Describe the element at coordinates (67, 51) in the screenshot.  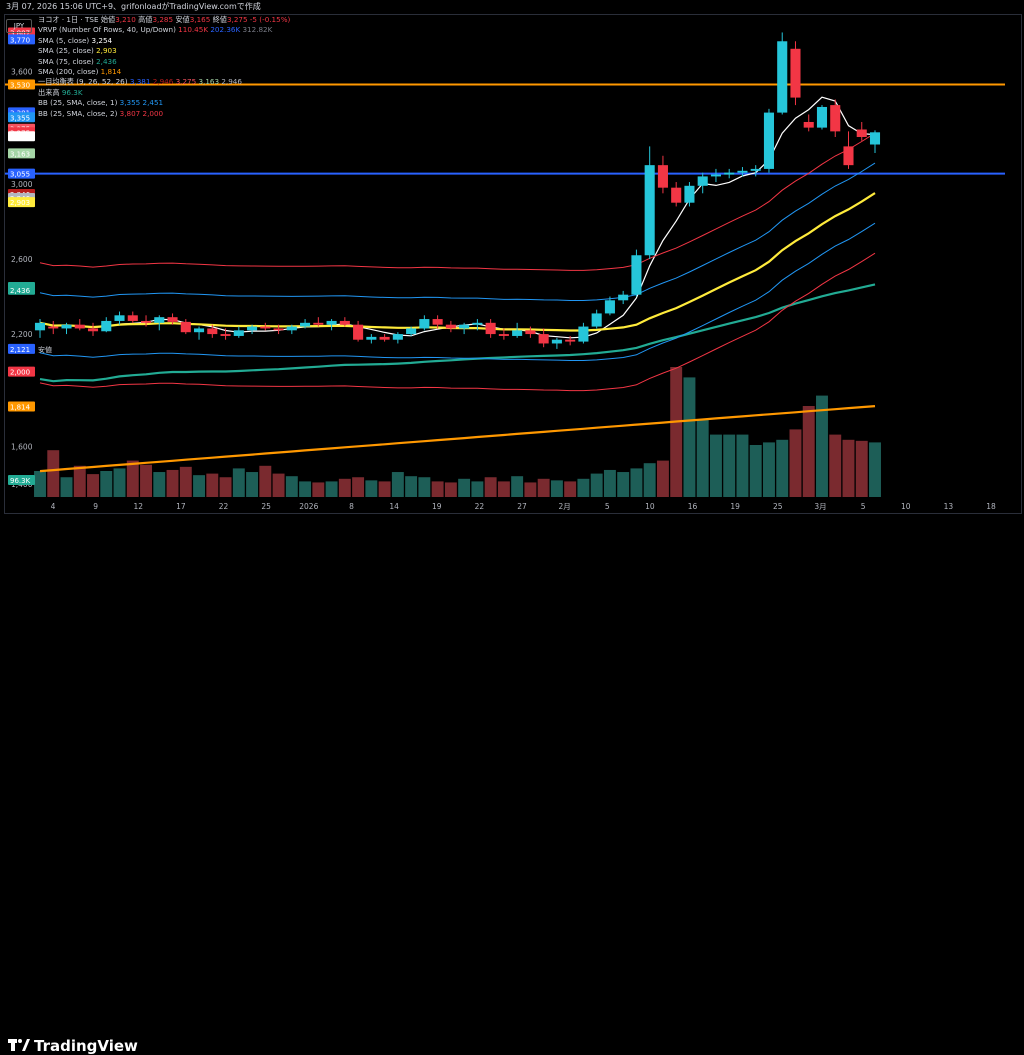
I see `legend-indicator-name: SMA (25, close)` at that location.